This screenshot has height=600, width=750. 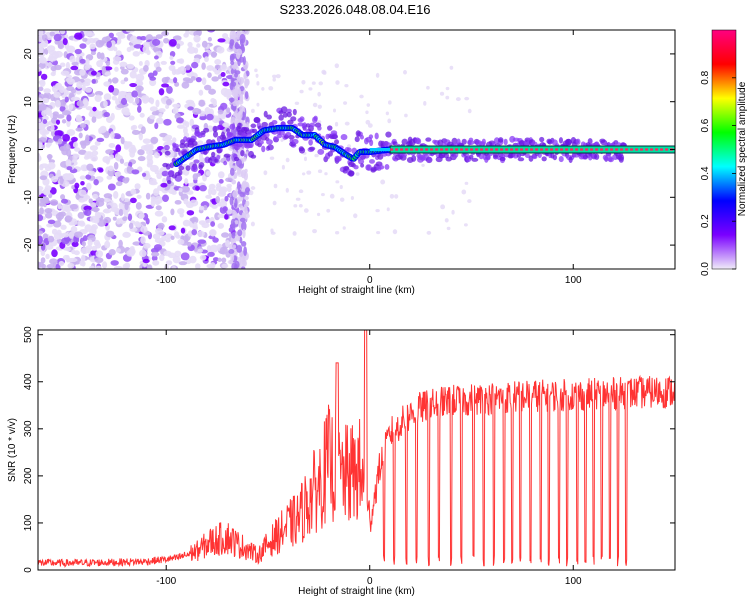 What do you see at coordinates (28, 334) in the screenshot?
I see `y-tick-label: 500` at bounding box center [28, 334].